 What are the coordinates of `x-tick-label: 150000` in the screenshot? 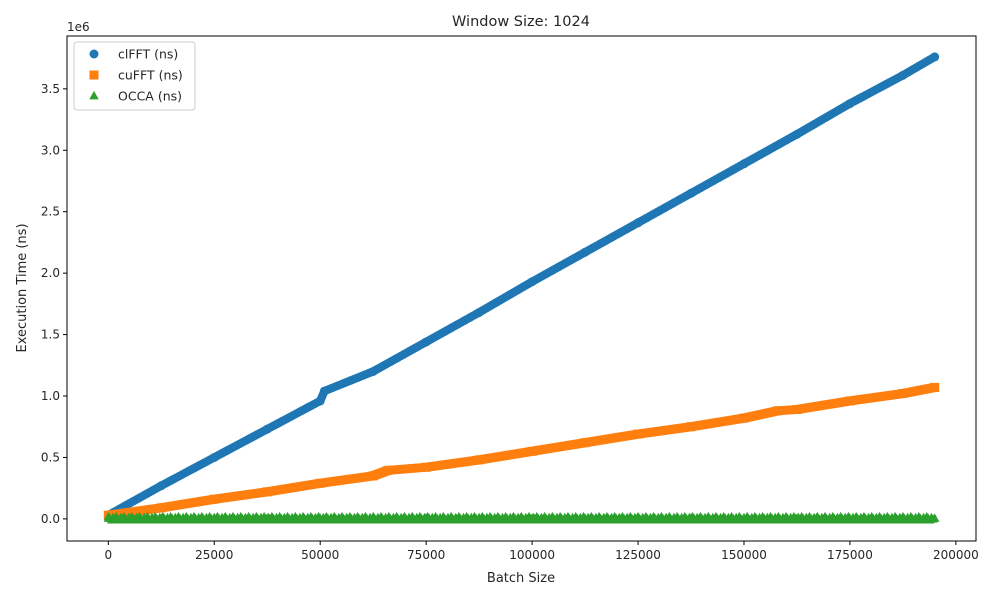 It's located at (744, 555).